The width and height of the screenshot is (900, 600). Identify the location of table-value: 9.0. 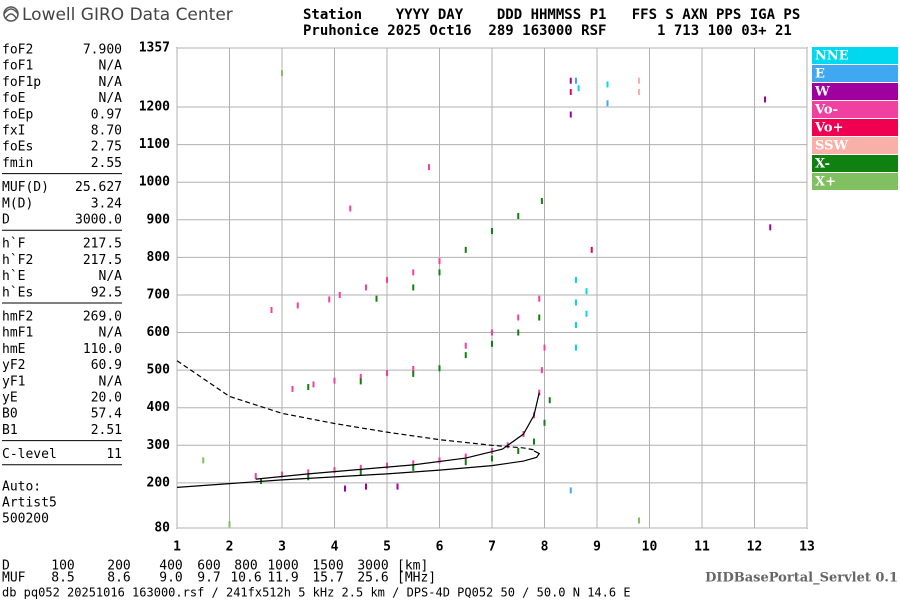
(170, 578).